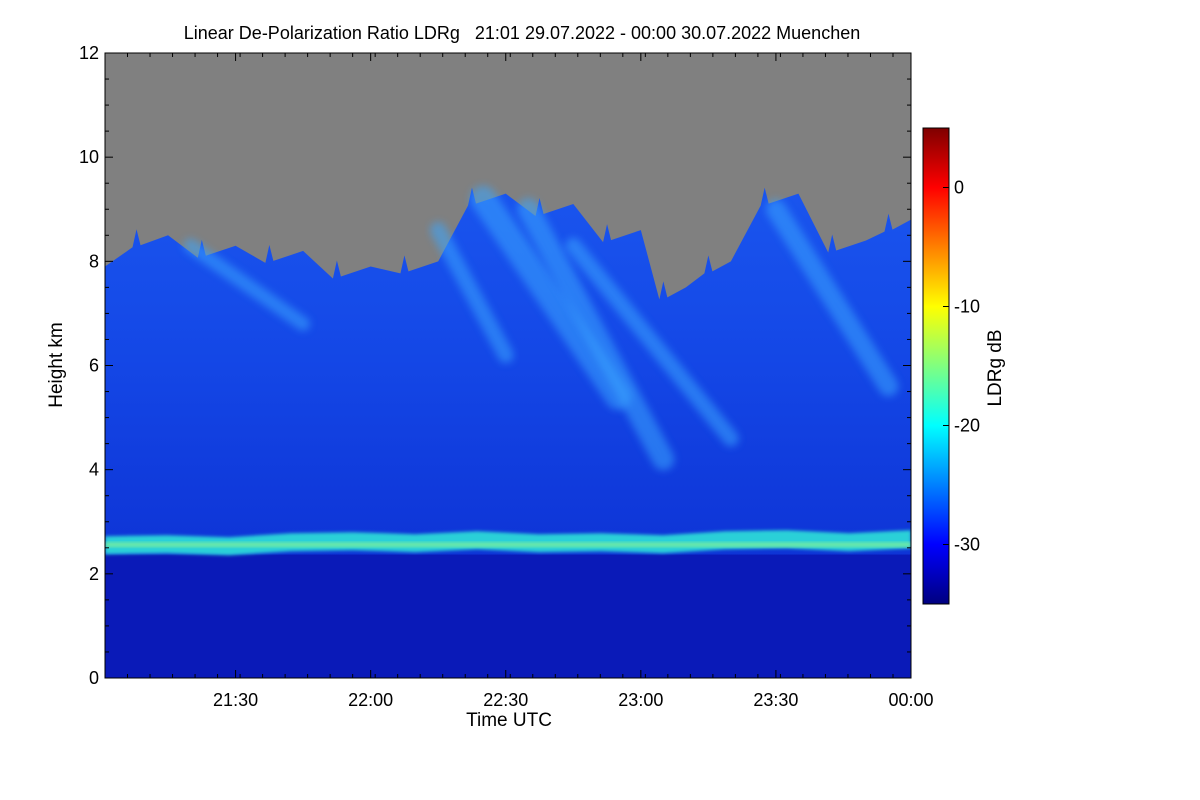 Image resolution: width=1200 pixels, height=800 pixels. I want to click on x-tick-label: 22:00, so click(370, 700).